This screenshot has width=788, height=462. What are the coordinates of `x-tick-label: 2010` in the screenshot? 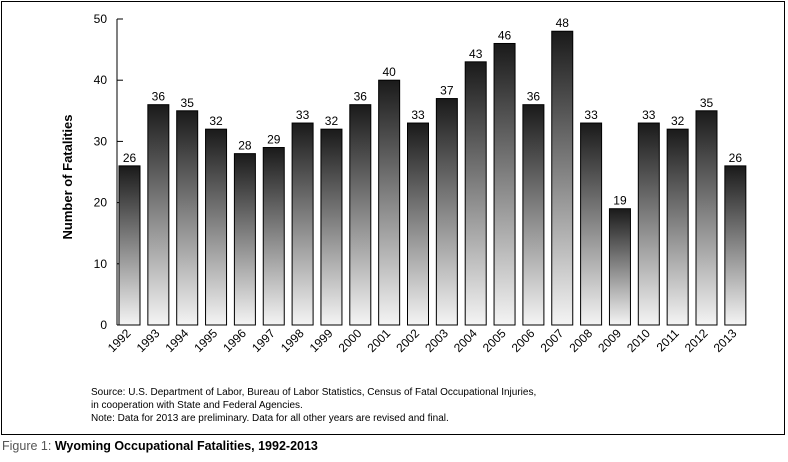 It's located at (638, 340).